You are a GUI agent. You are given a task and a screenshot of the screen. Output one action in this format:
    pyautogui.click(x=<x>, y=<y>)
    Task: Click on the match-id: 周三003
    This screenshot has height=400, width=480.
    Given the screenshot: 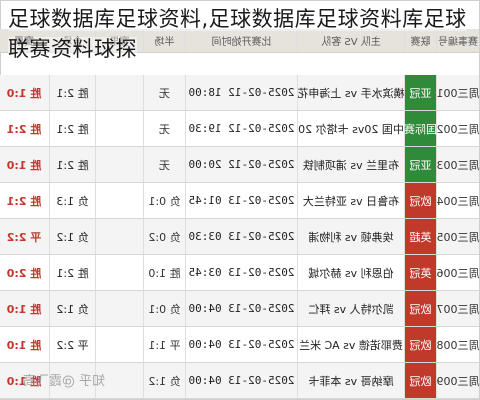 What is the action you would take?
    pyautogui.click(x=457, y=164)
    